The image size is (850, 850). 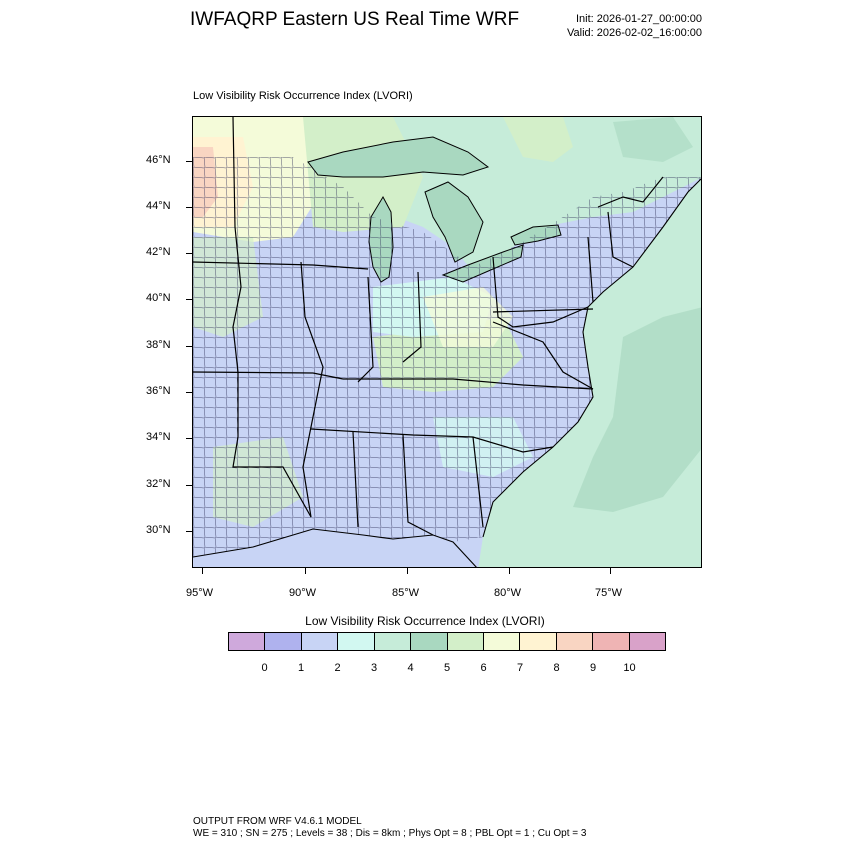 I want to click on lat-label-34n: 34°N, so click(x=158, y=437).